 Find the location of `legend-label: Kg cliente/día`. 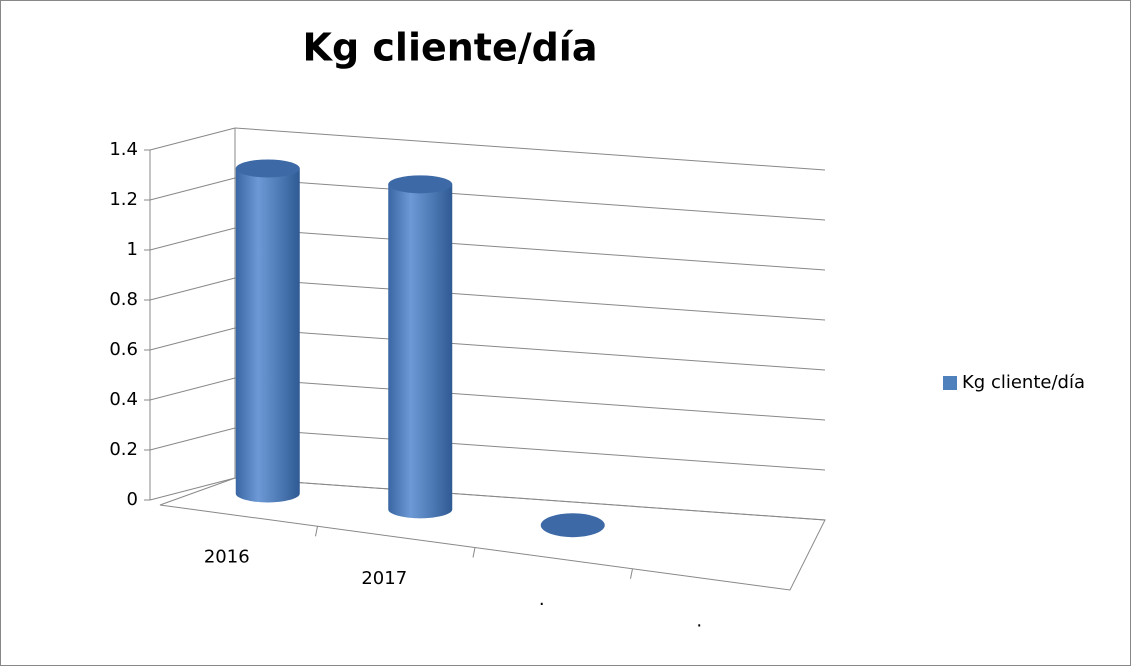

legend-label: Kg cliente/día is located at coordinates (1023, 382).